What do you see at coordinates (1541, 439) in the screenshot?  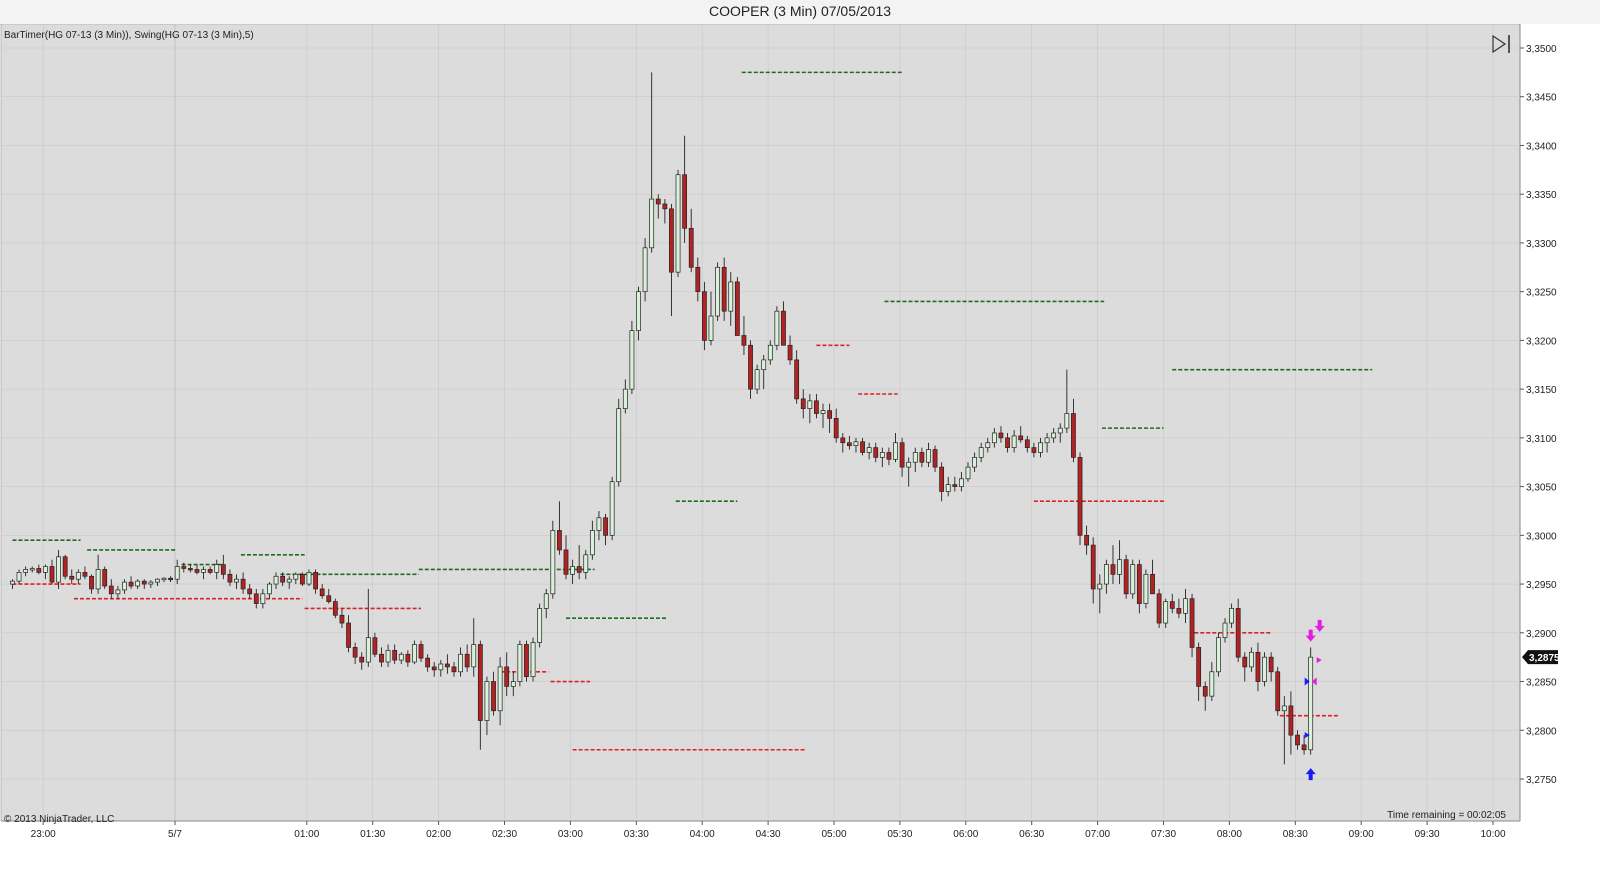 I see `y-tick-label: 3,3100` at bounding box center [1541, 439].